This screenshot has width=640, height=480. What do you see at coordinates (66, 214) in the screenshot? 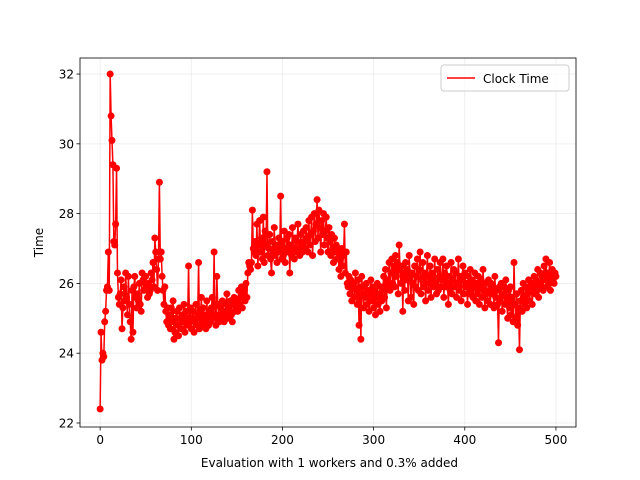
I see `y-tick-label: 28` at bounding box center [66, 214].